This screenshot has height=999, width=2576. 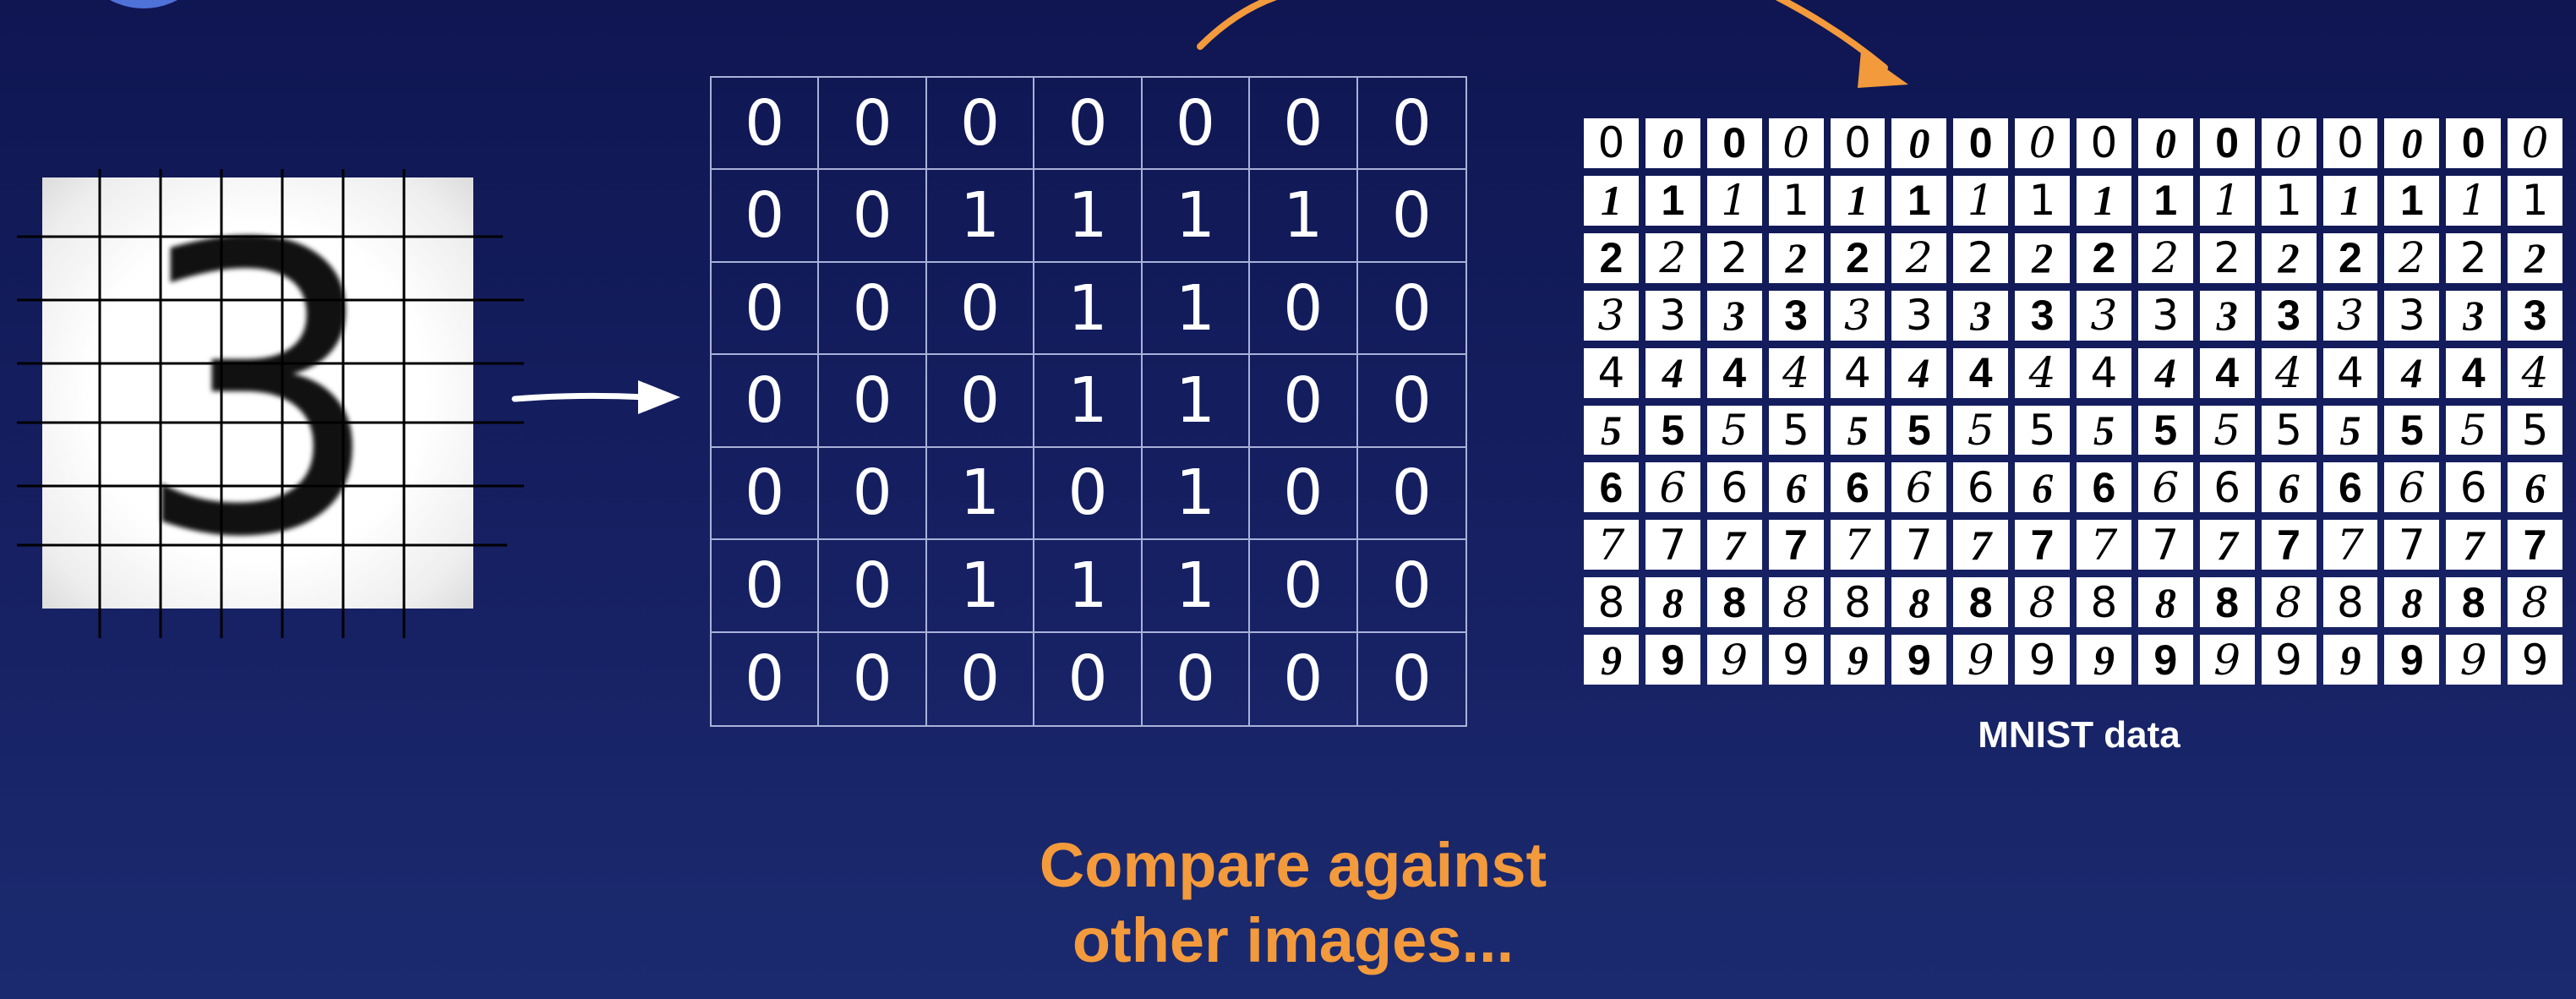 I want to click on mnist-caption: MNIST data, so click(x=2079, y=735).